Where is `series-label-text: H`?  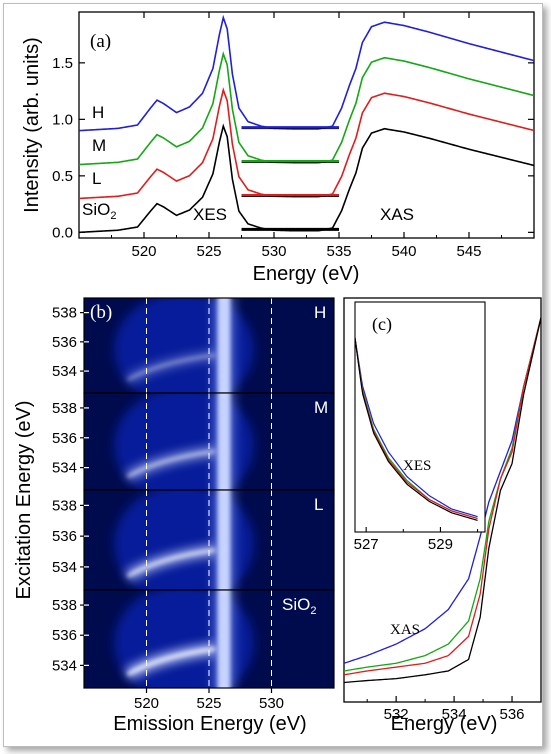 series-label-text: H is located at coordinates (98, 112).